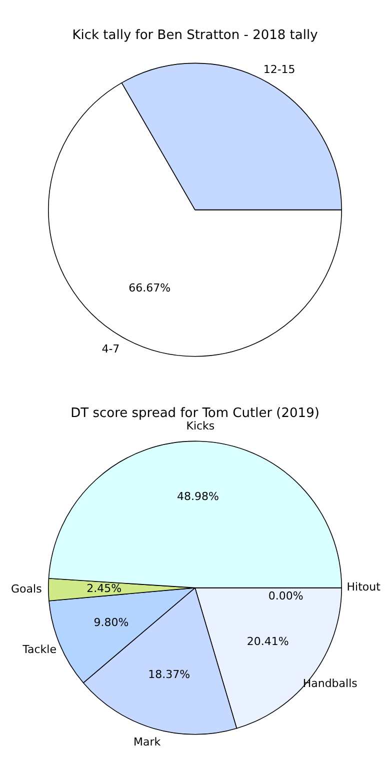  Describe the element at coordinates (279, 69) in the screenshot. I see `slice-label: 12-15` at that location.